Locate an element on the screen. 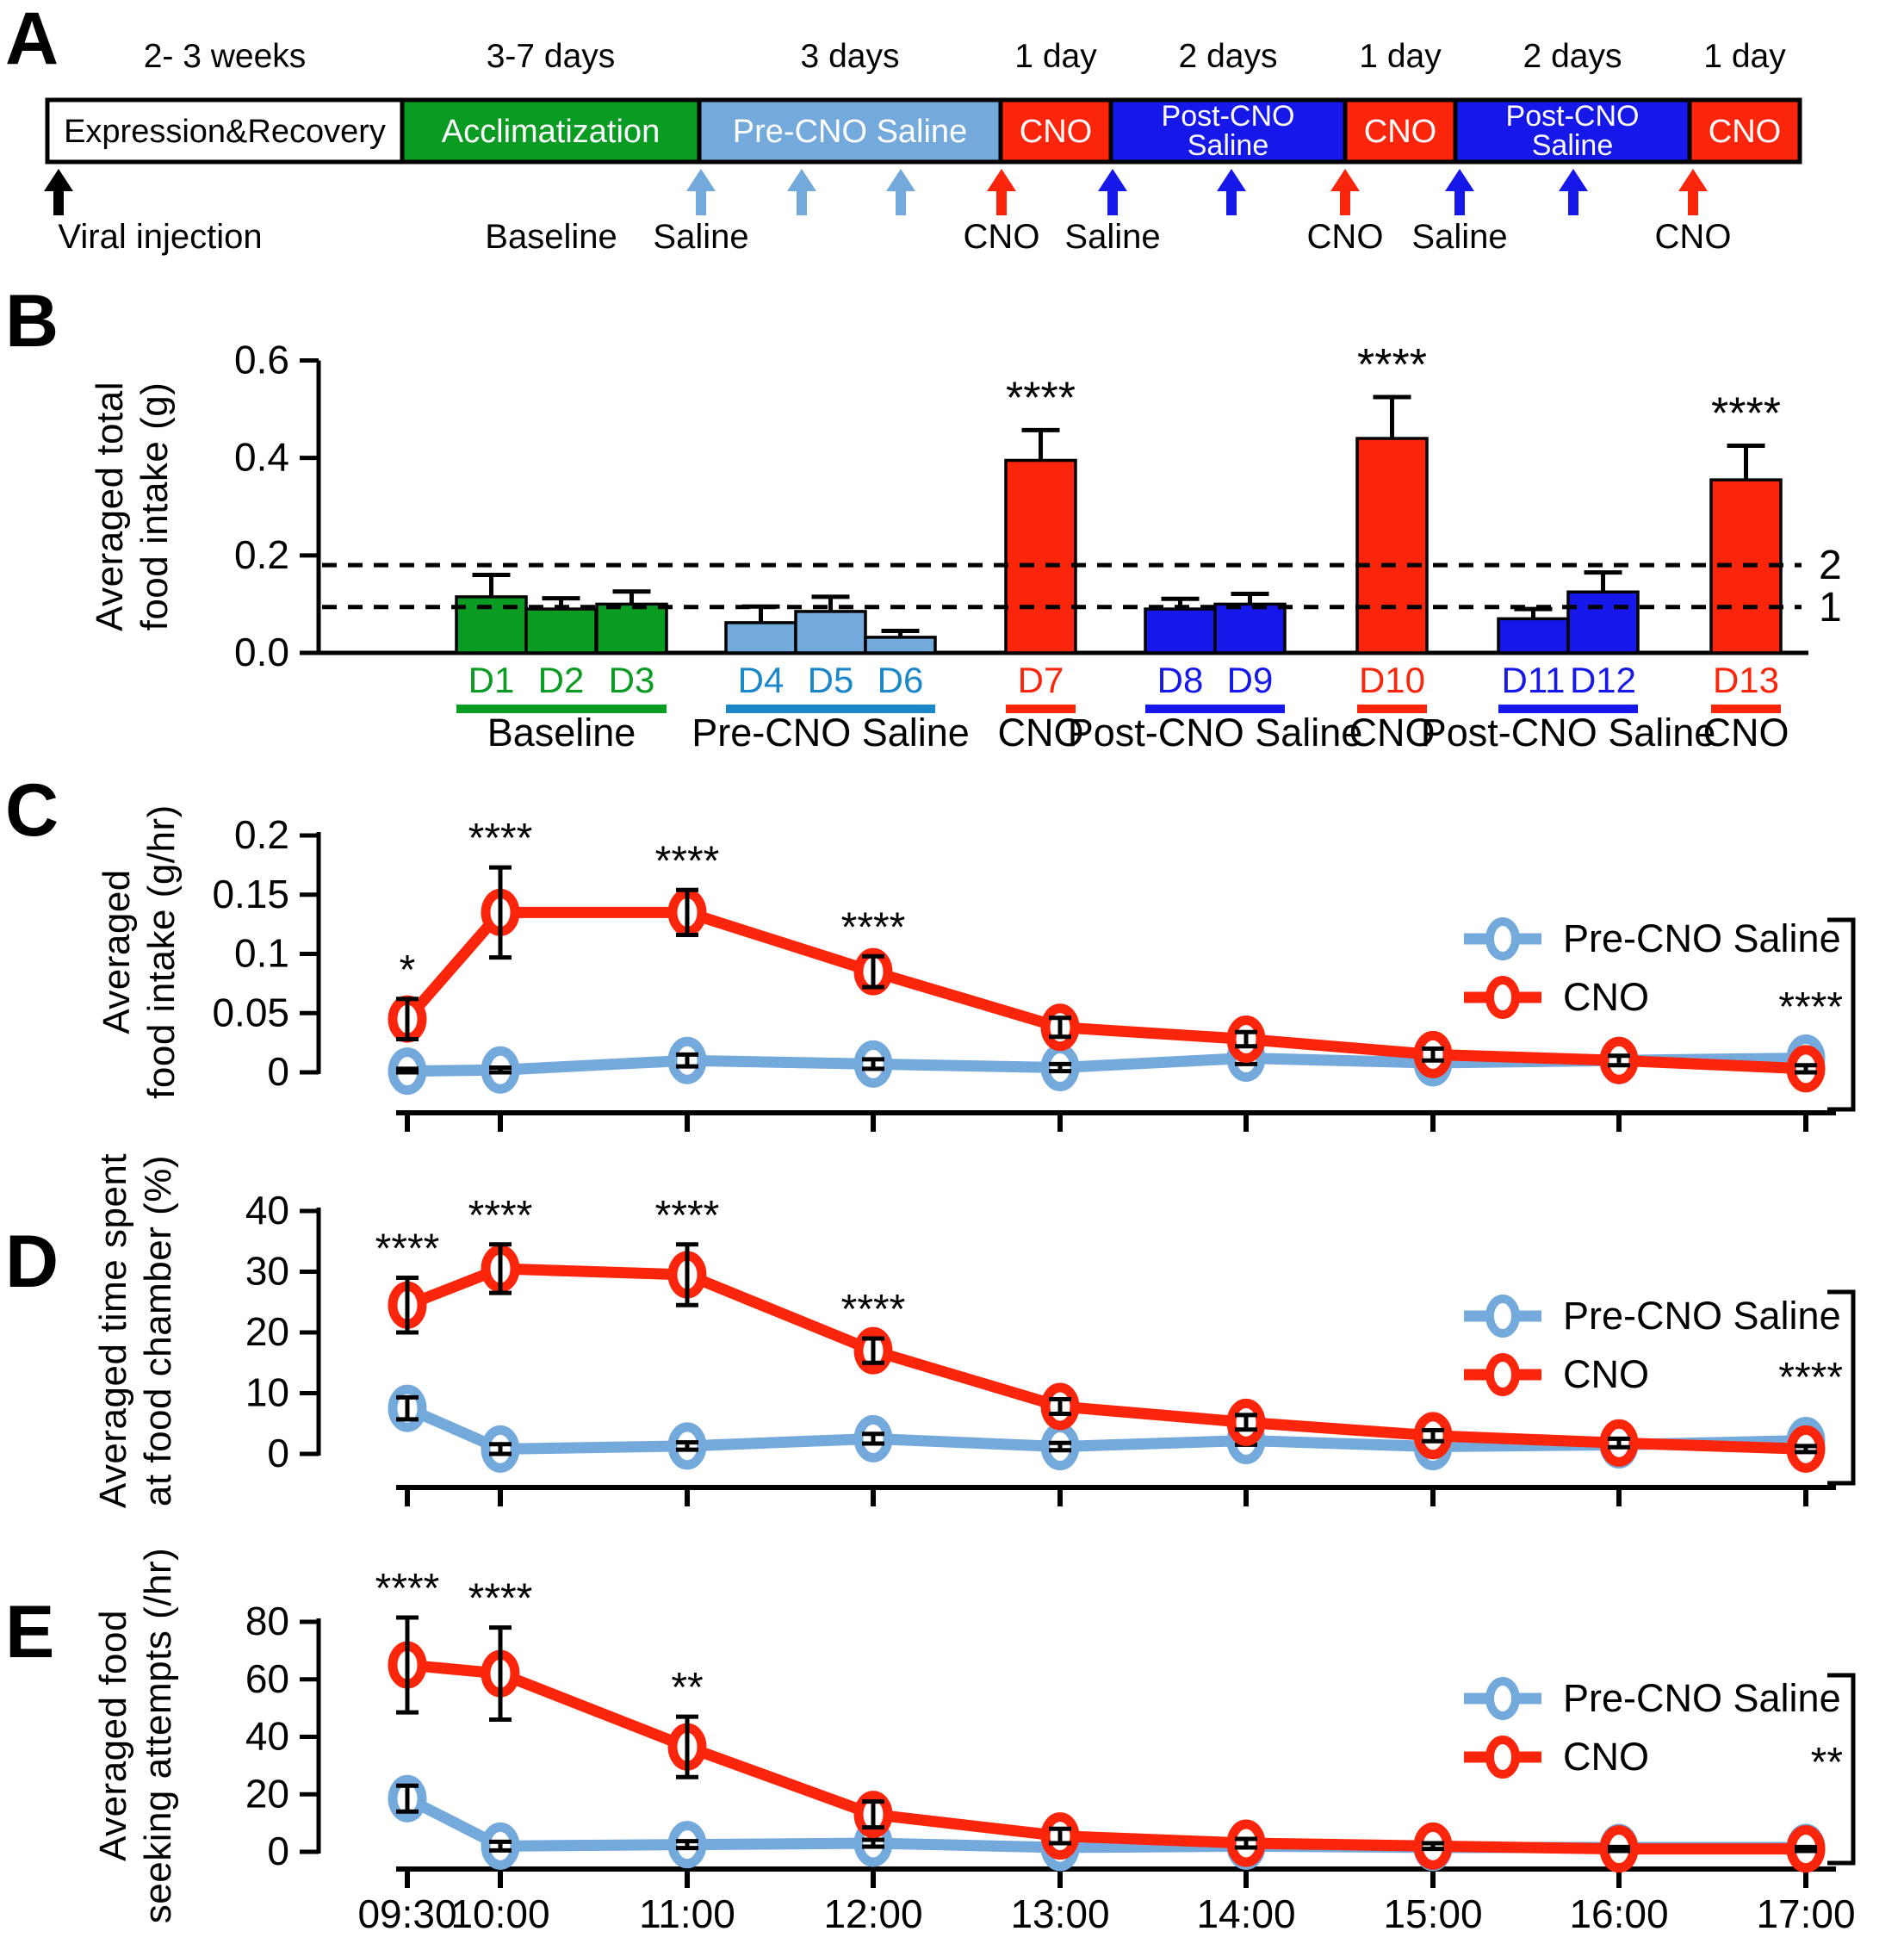 This screenshot has height=1950, width=1904. reference-line-label: 2 is located at coordinates (1831, 565).